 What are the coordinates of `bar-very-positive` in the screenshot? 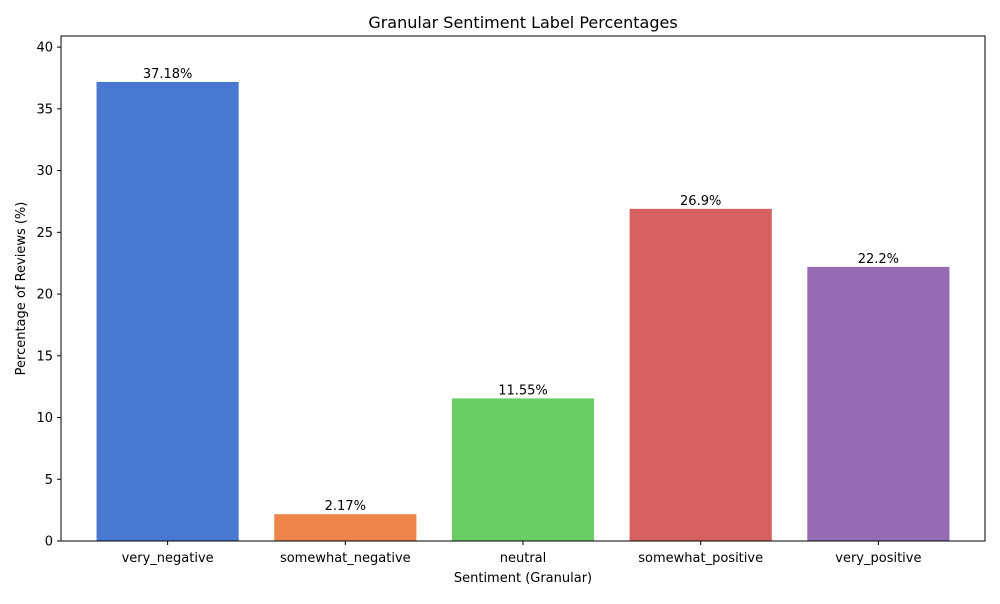 It's located at (878, 403).